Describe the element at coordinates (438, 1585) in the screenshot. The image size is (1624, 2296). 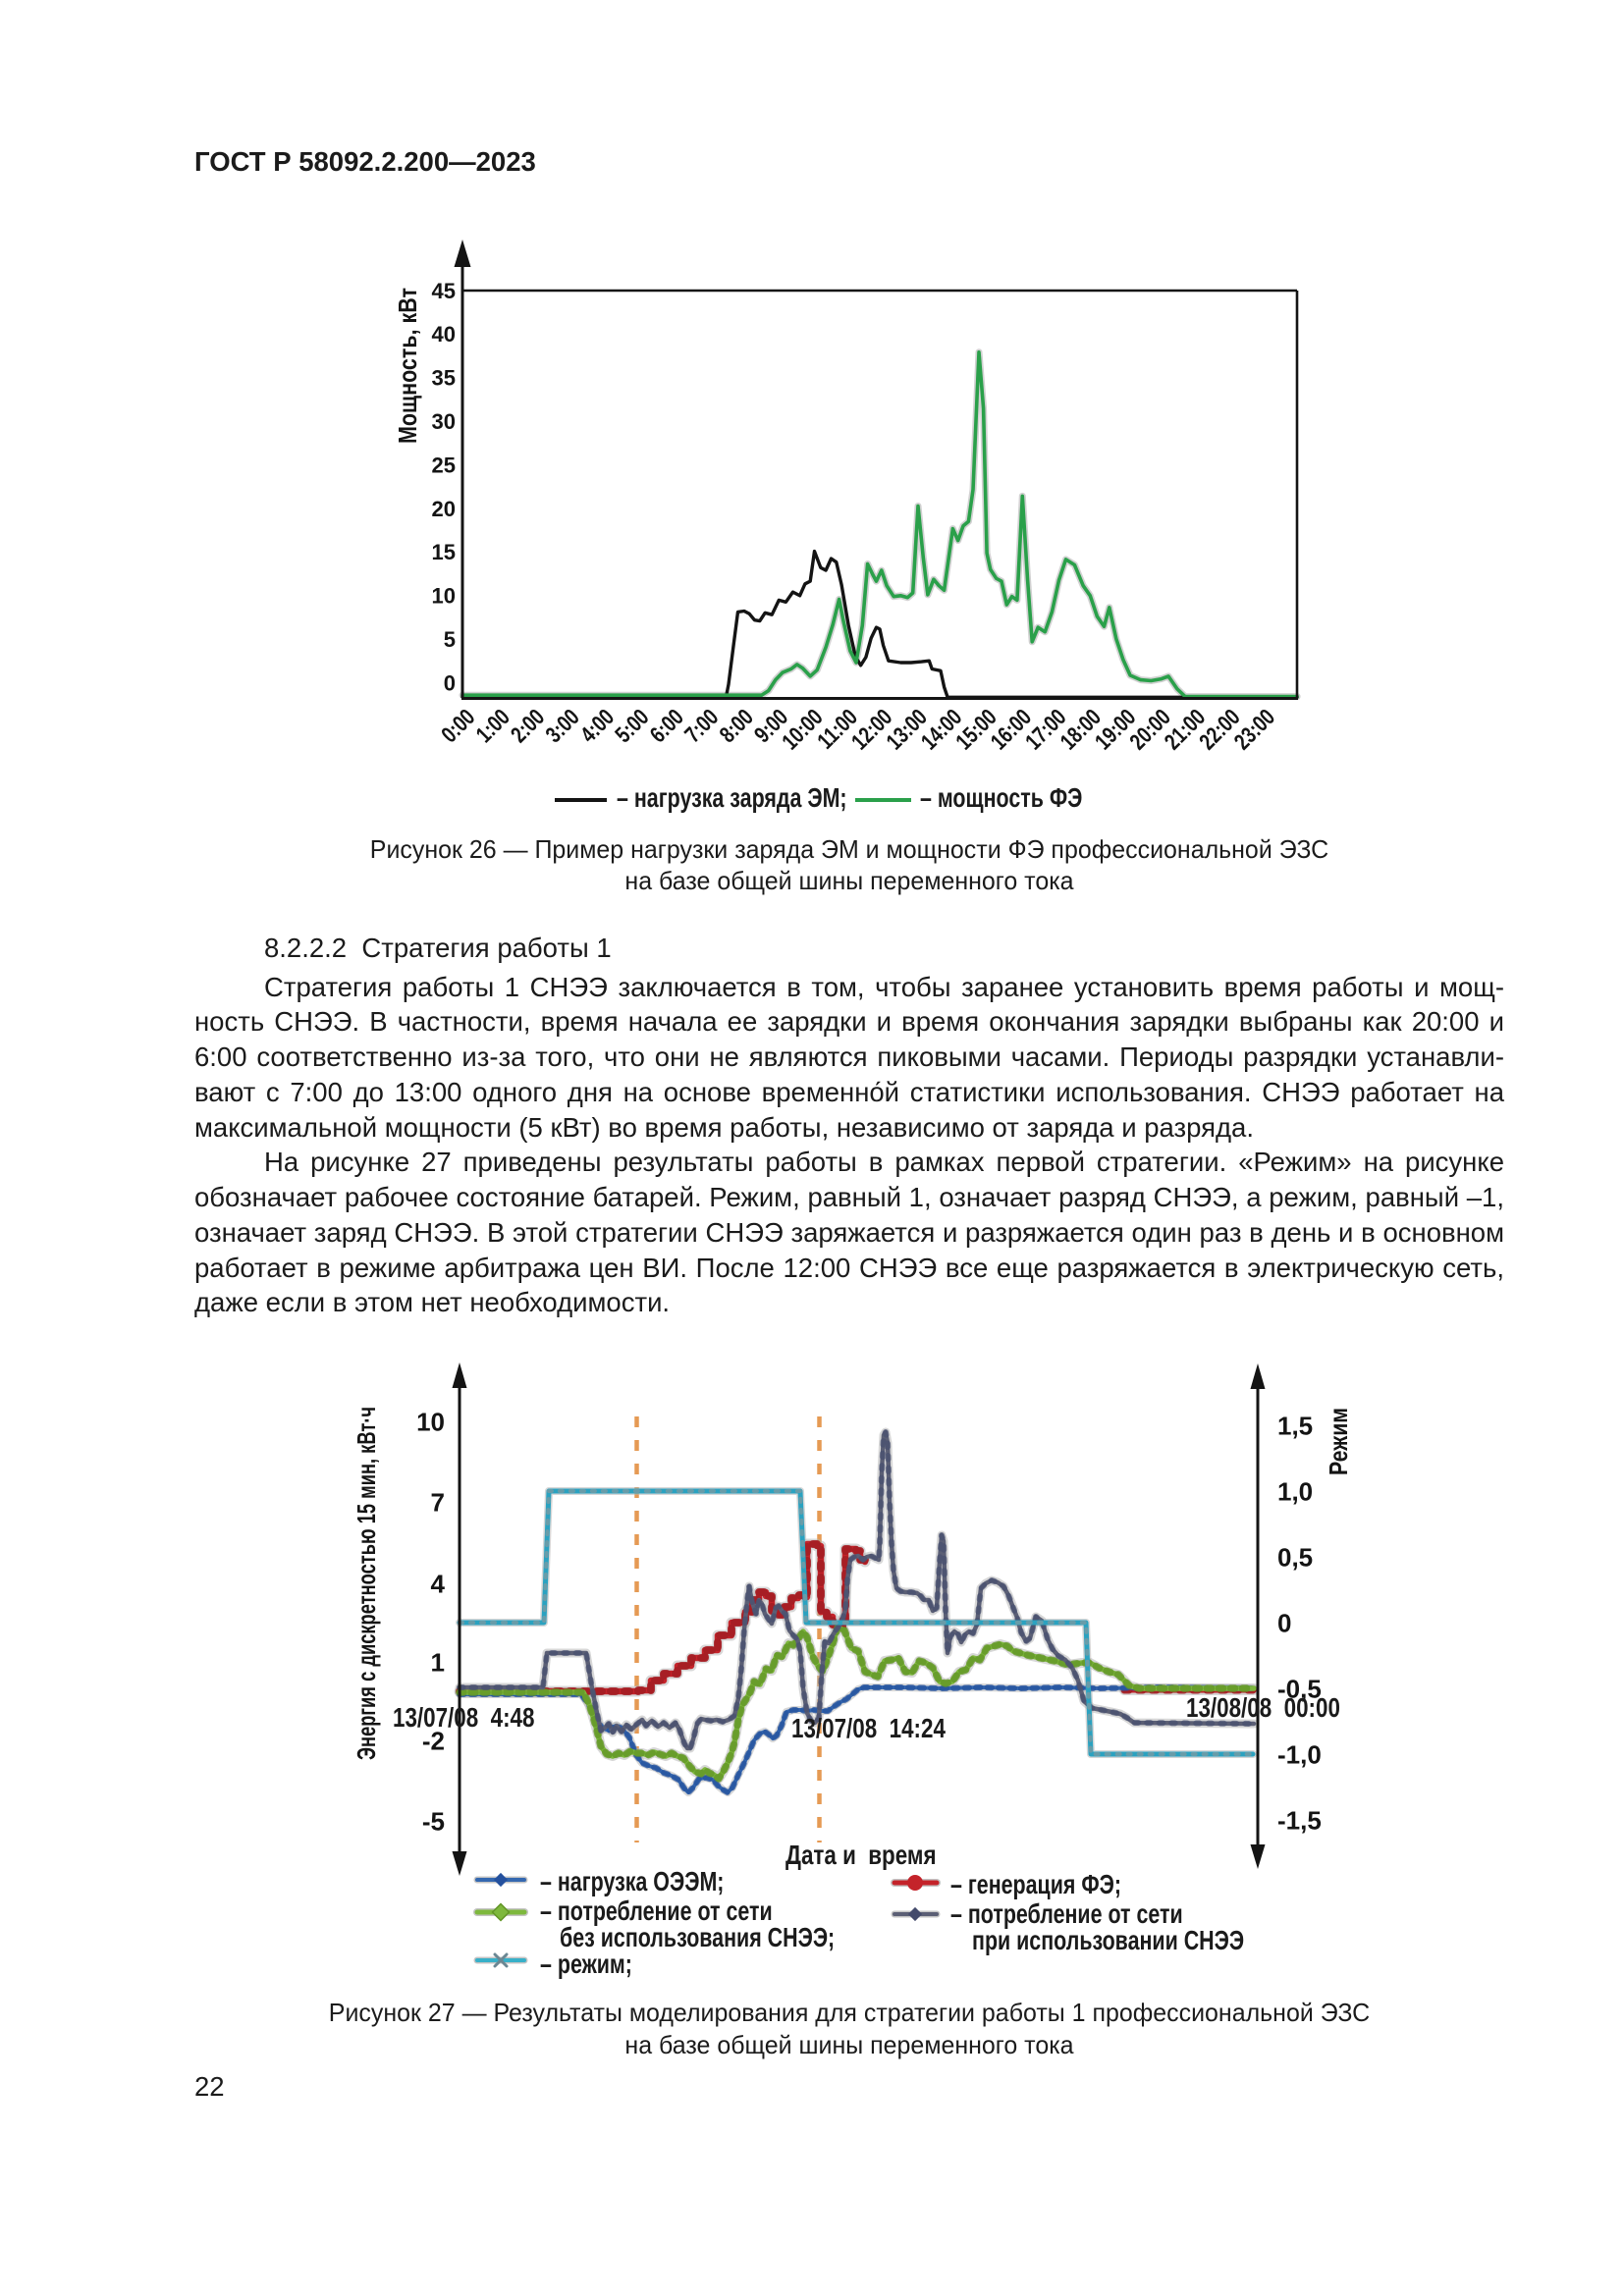
I see `svg-text: 4` at that location.